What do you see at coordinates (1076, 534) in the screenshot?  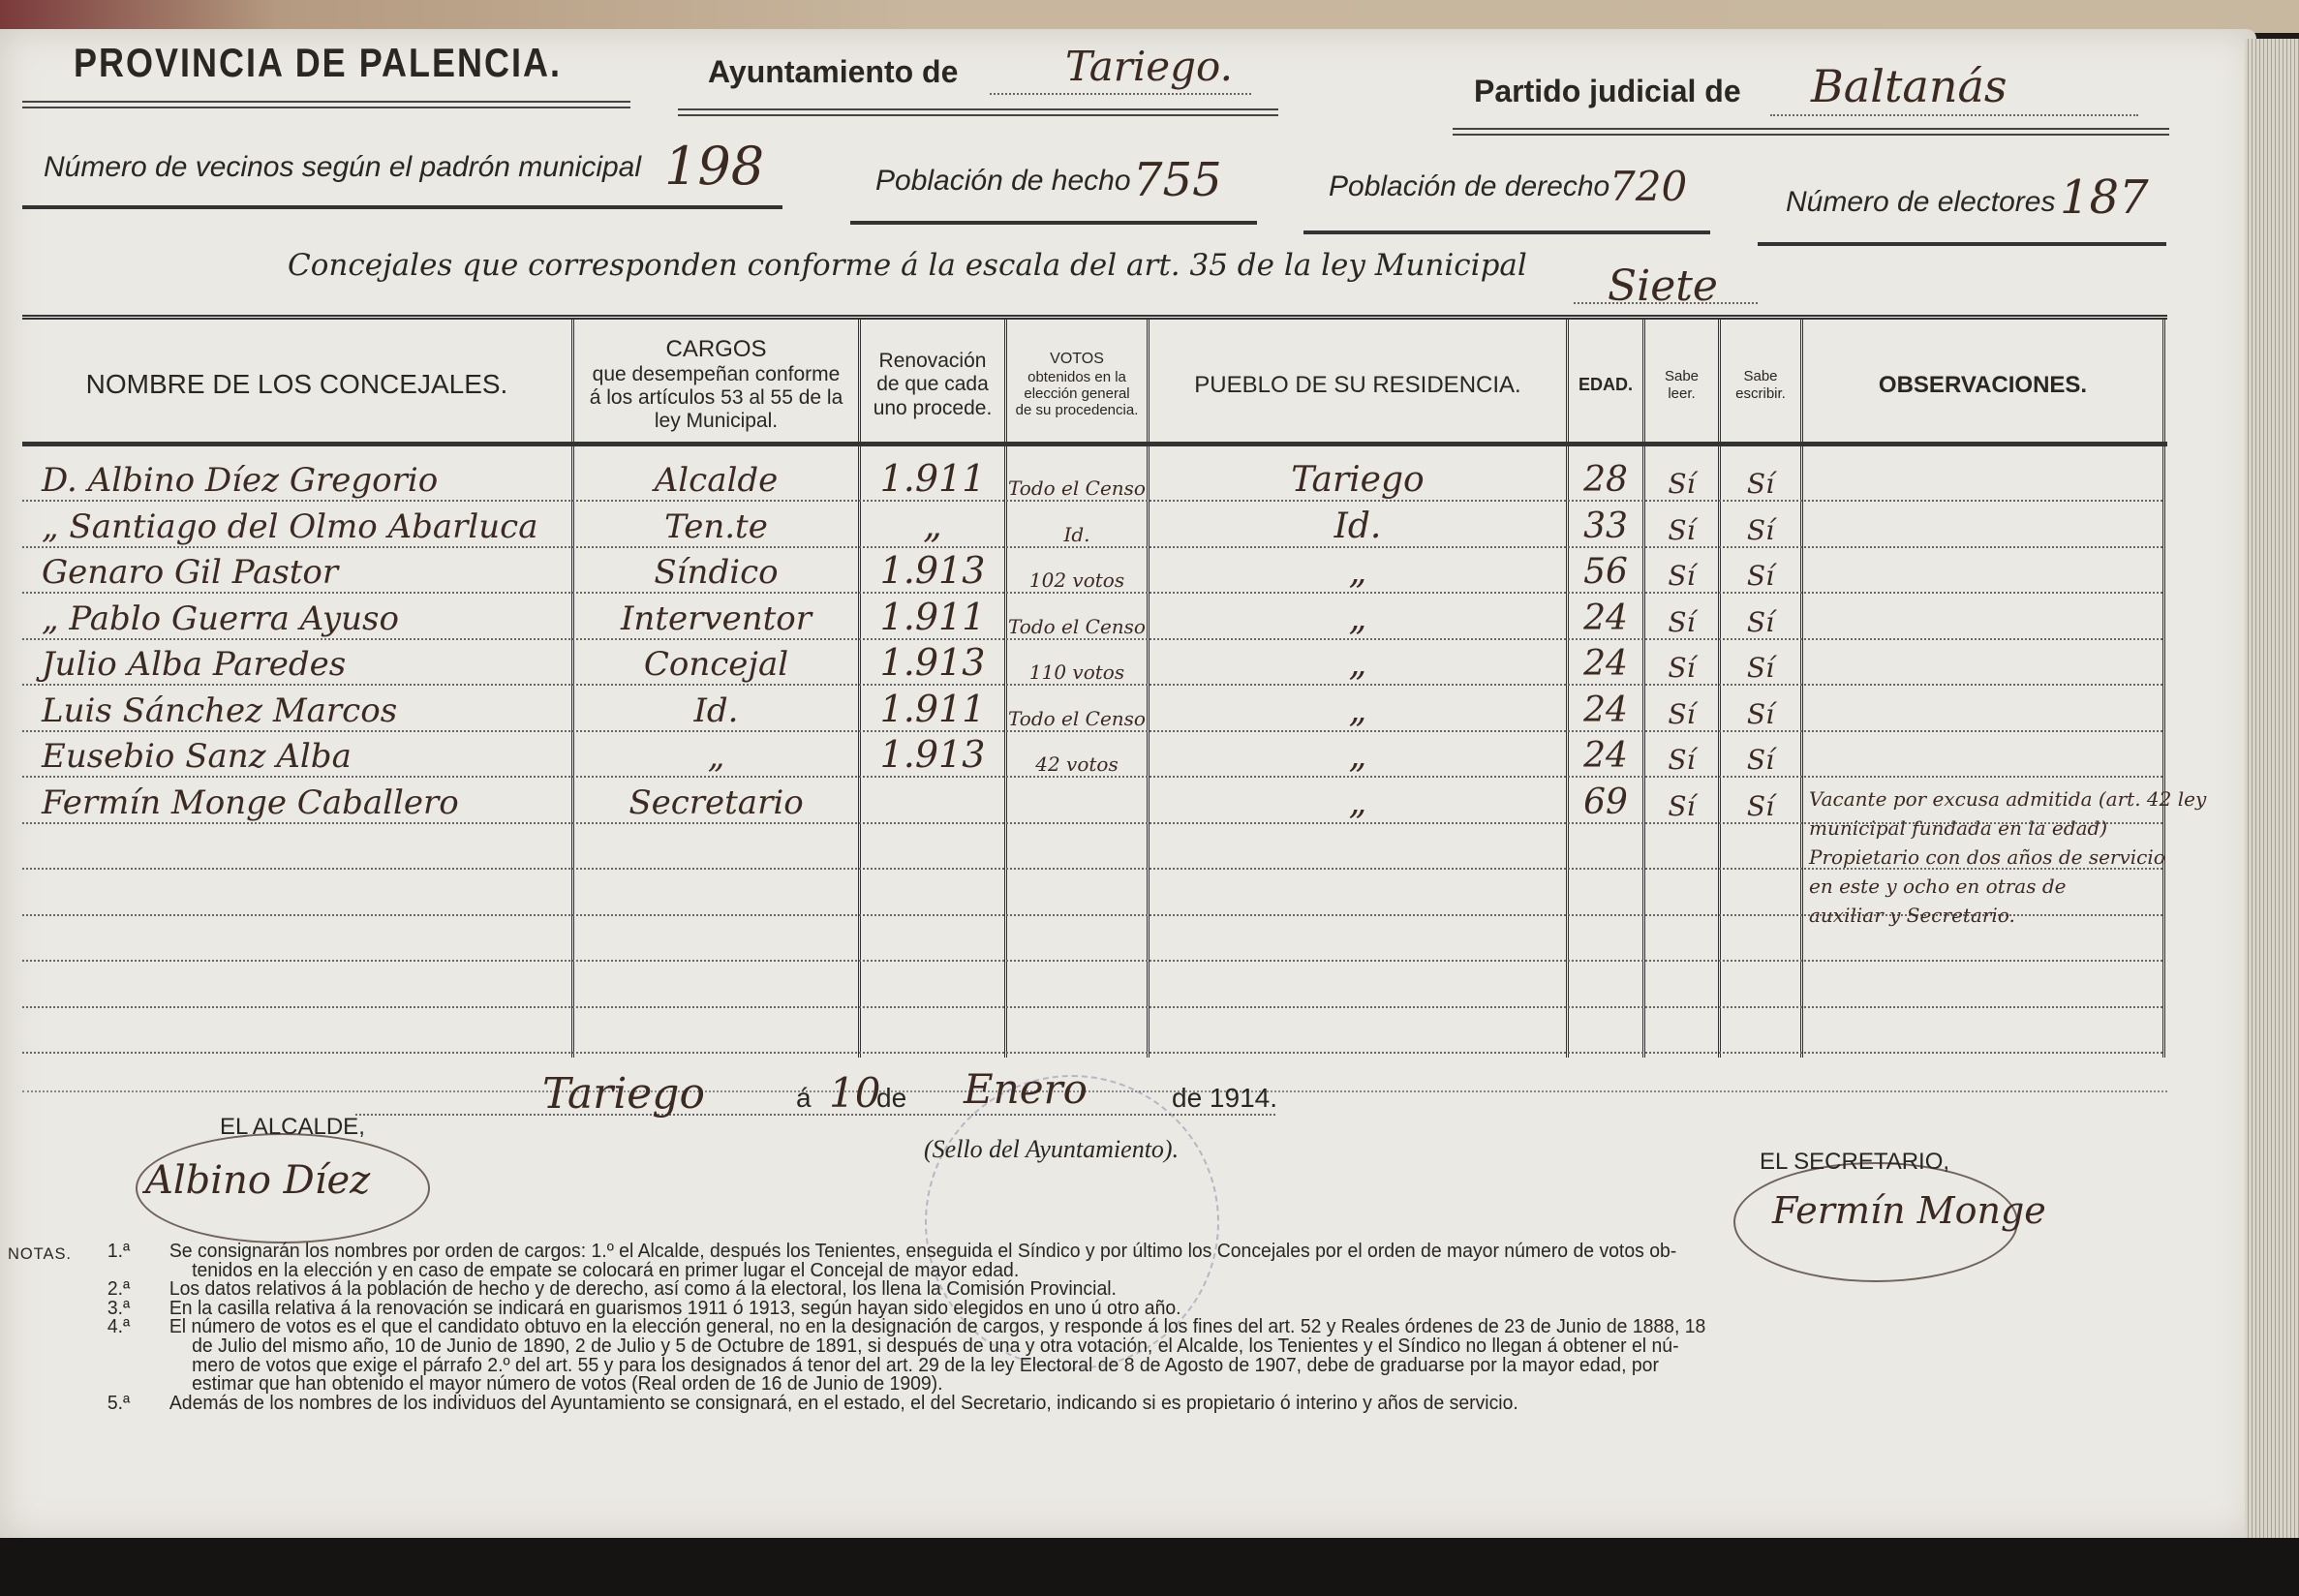 I see `cell-votos: Id.` at bounding box center [1076, 534].